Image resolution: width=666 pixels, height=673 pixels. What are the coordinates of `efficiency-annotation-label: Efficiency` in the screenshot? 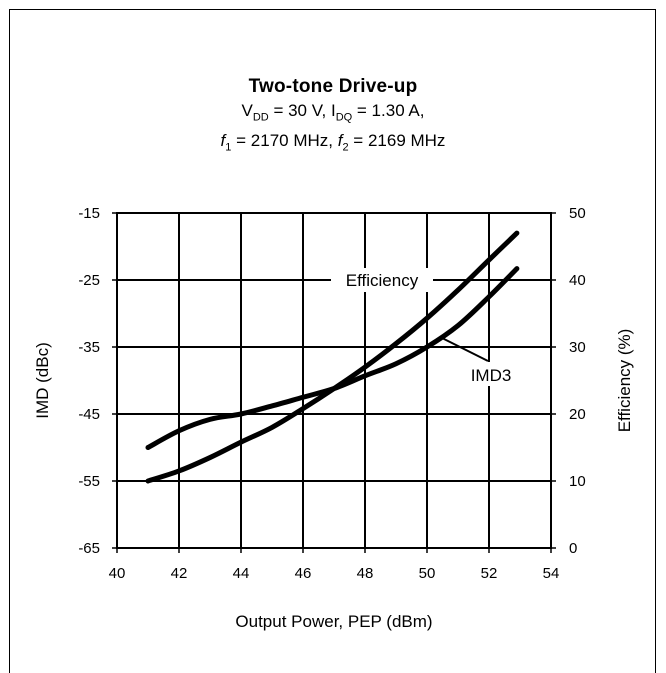 It's located at (382, 280).